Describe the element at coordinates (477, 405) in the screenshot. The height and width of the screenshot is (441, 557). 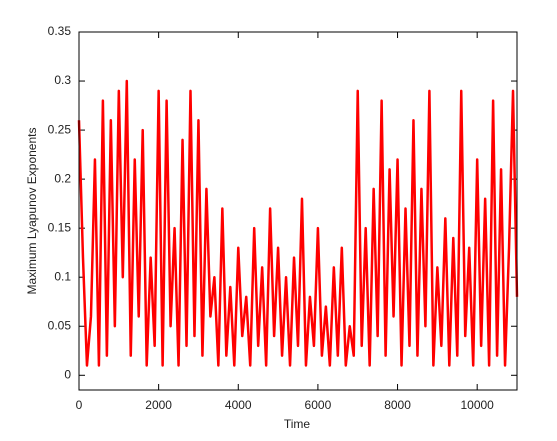
I see `x-tick-label: 10000` at that location.